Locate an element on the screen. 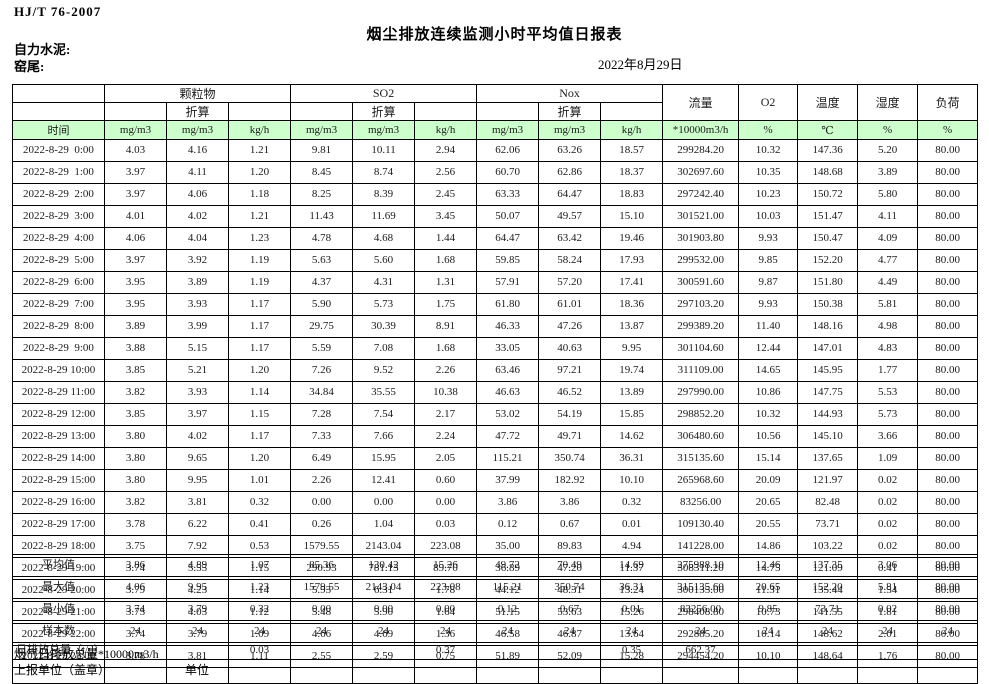  summary-value-cell: 80.00 is located at coordinates (947, 565).